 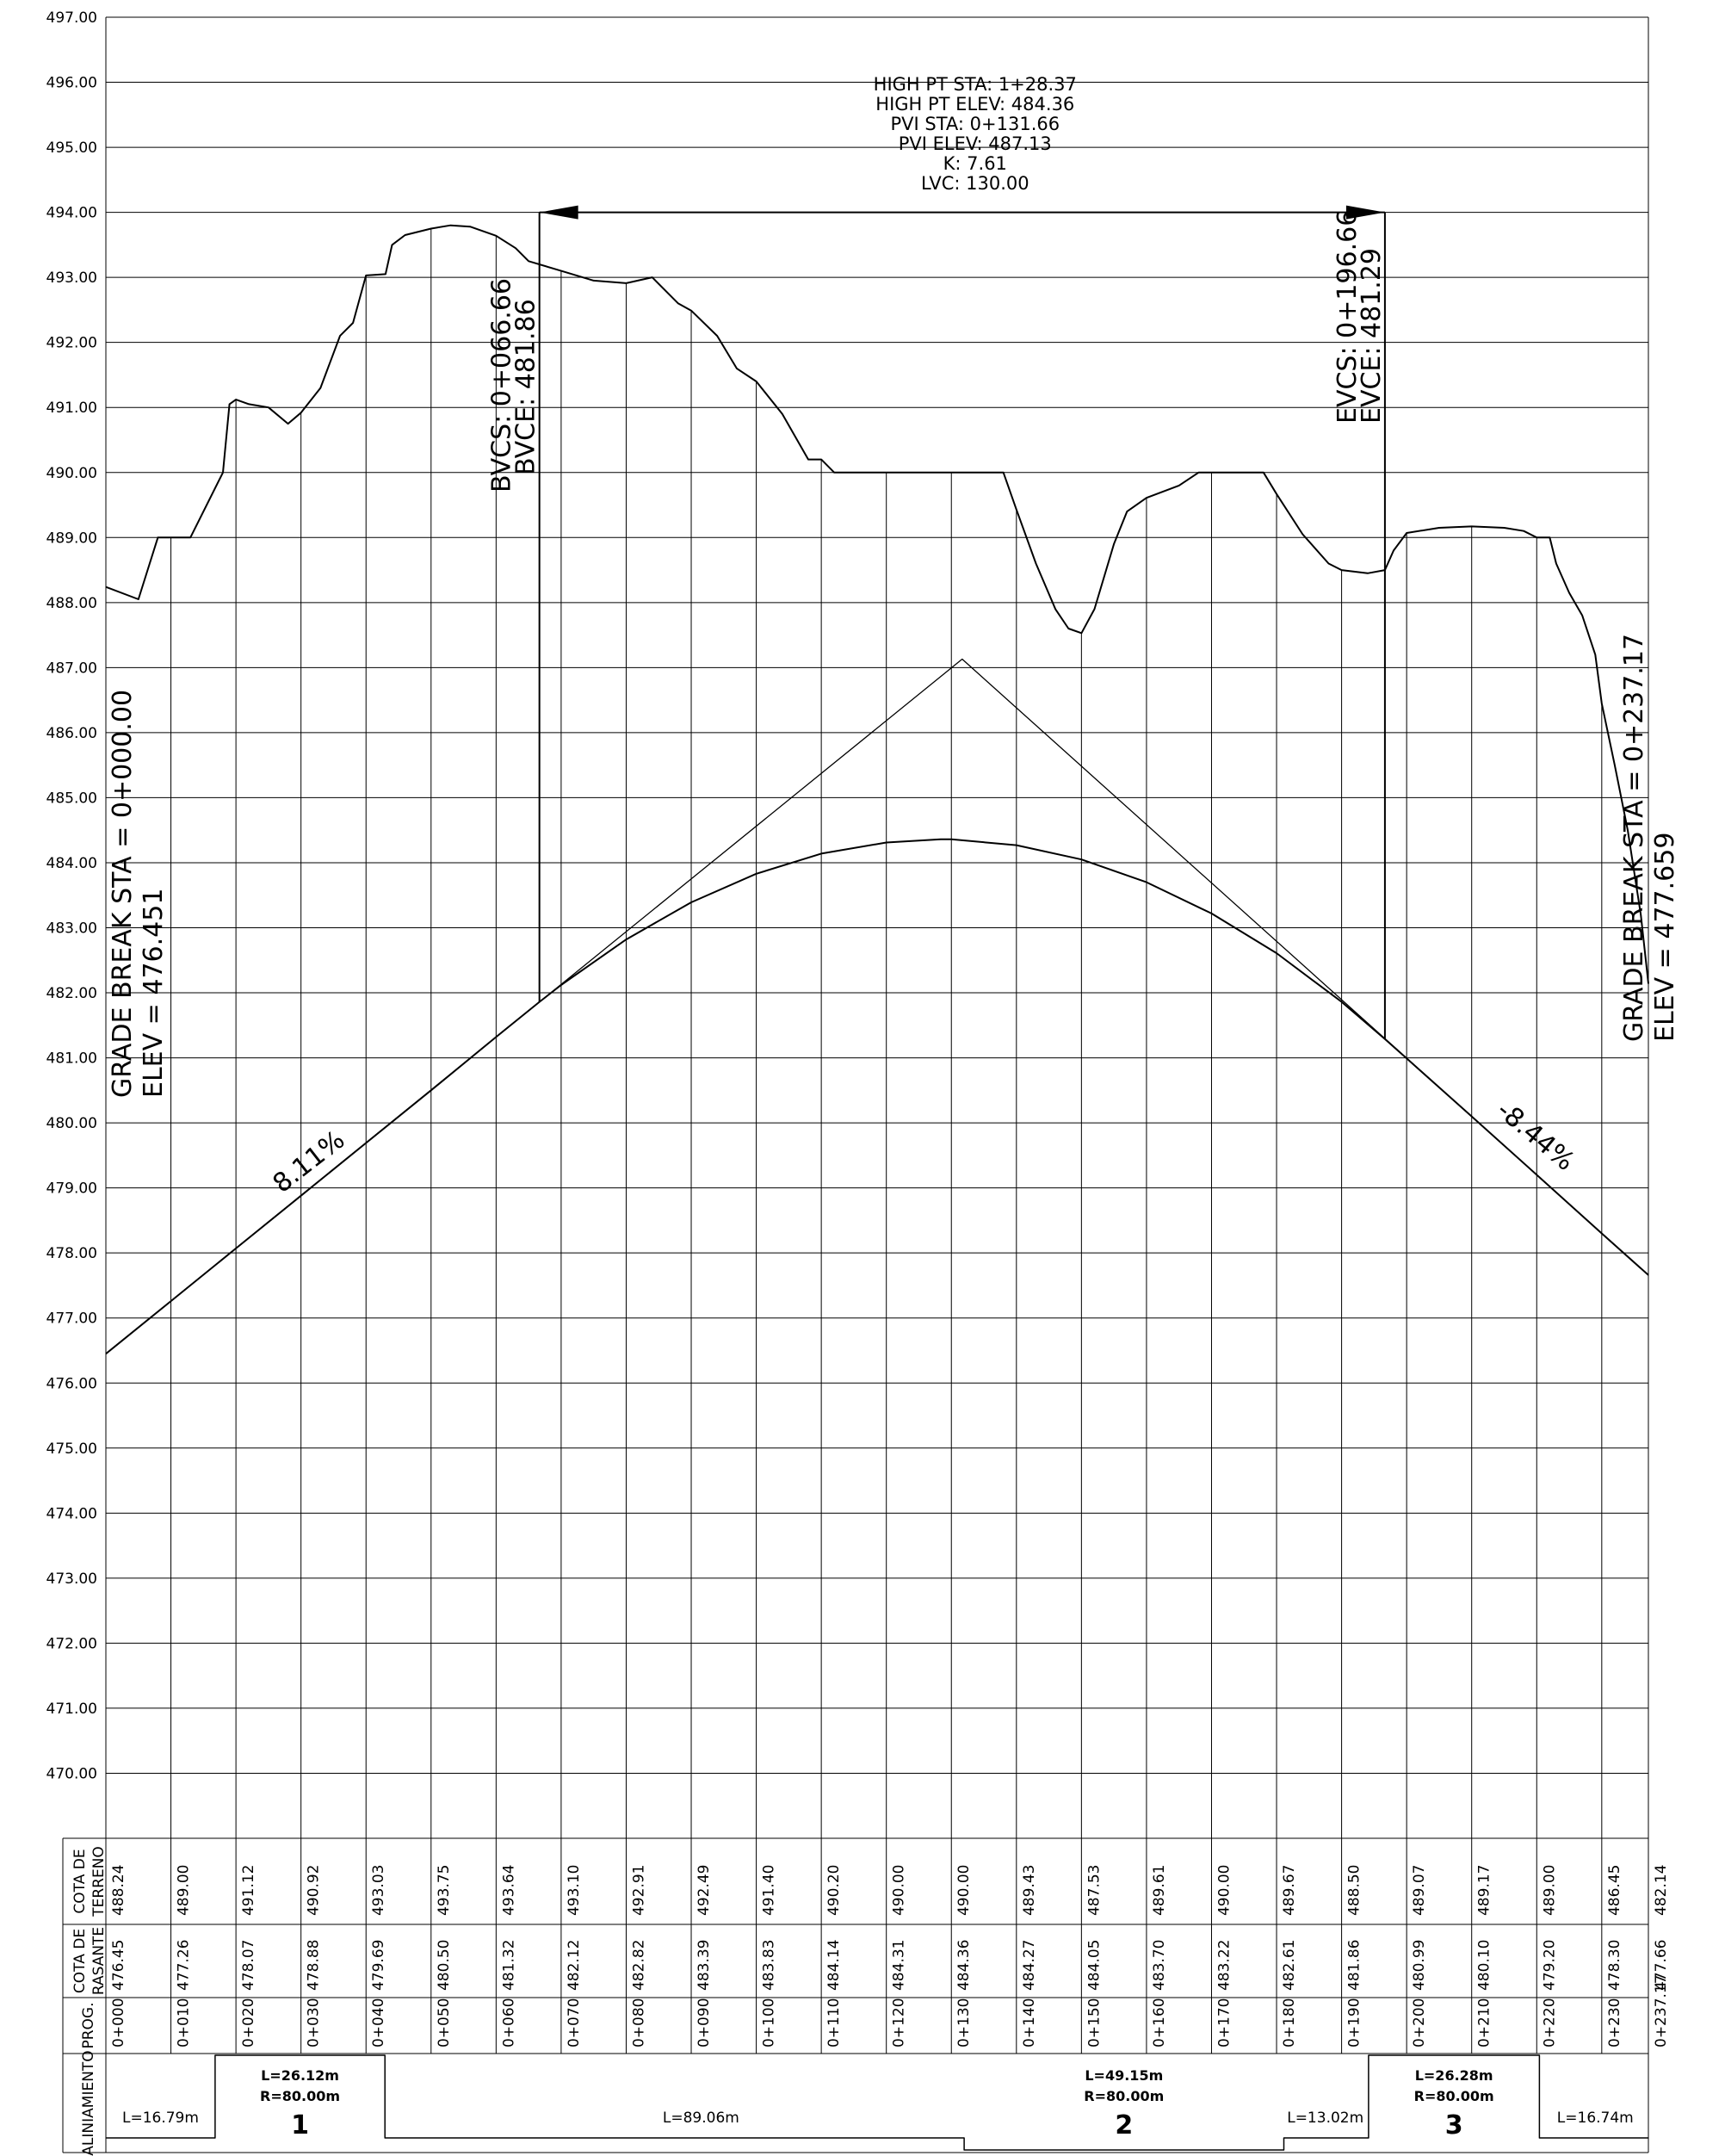 I want to click on y-tick-label: 496.00, so click(x=71, y=84).